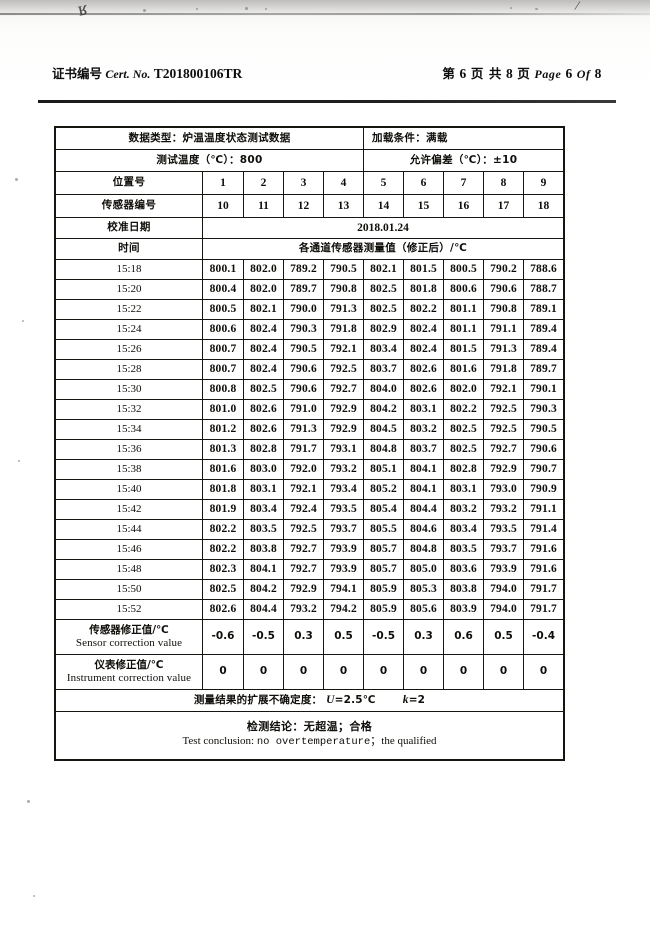 The image size is (650, 933). Describe the element at coordinates (223, 369) in the screenshot. I see `measurement-value-cell: 800.7` at that location.